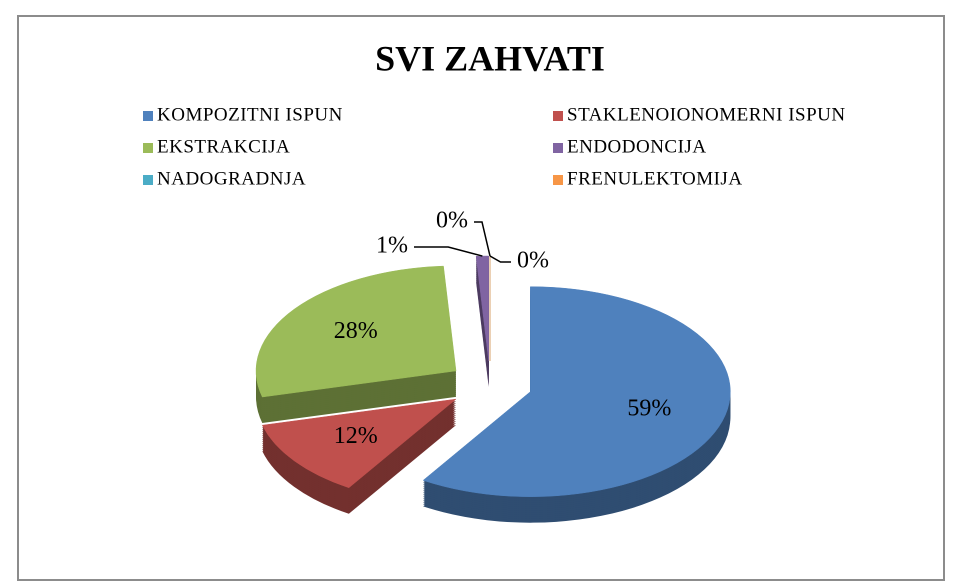 Image resolution: width=960 pixels, height=586 pixels. Describe the element at coordinates (231, 178) in the screenshot. I see `legend-label: NADOGRADNJA` at that location.